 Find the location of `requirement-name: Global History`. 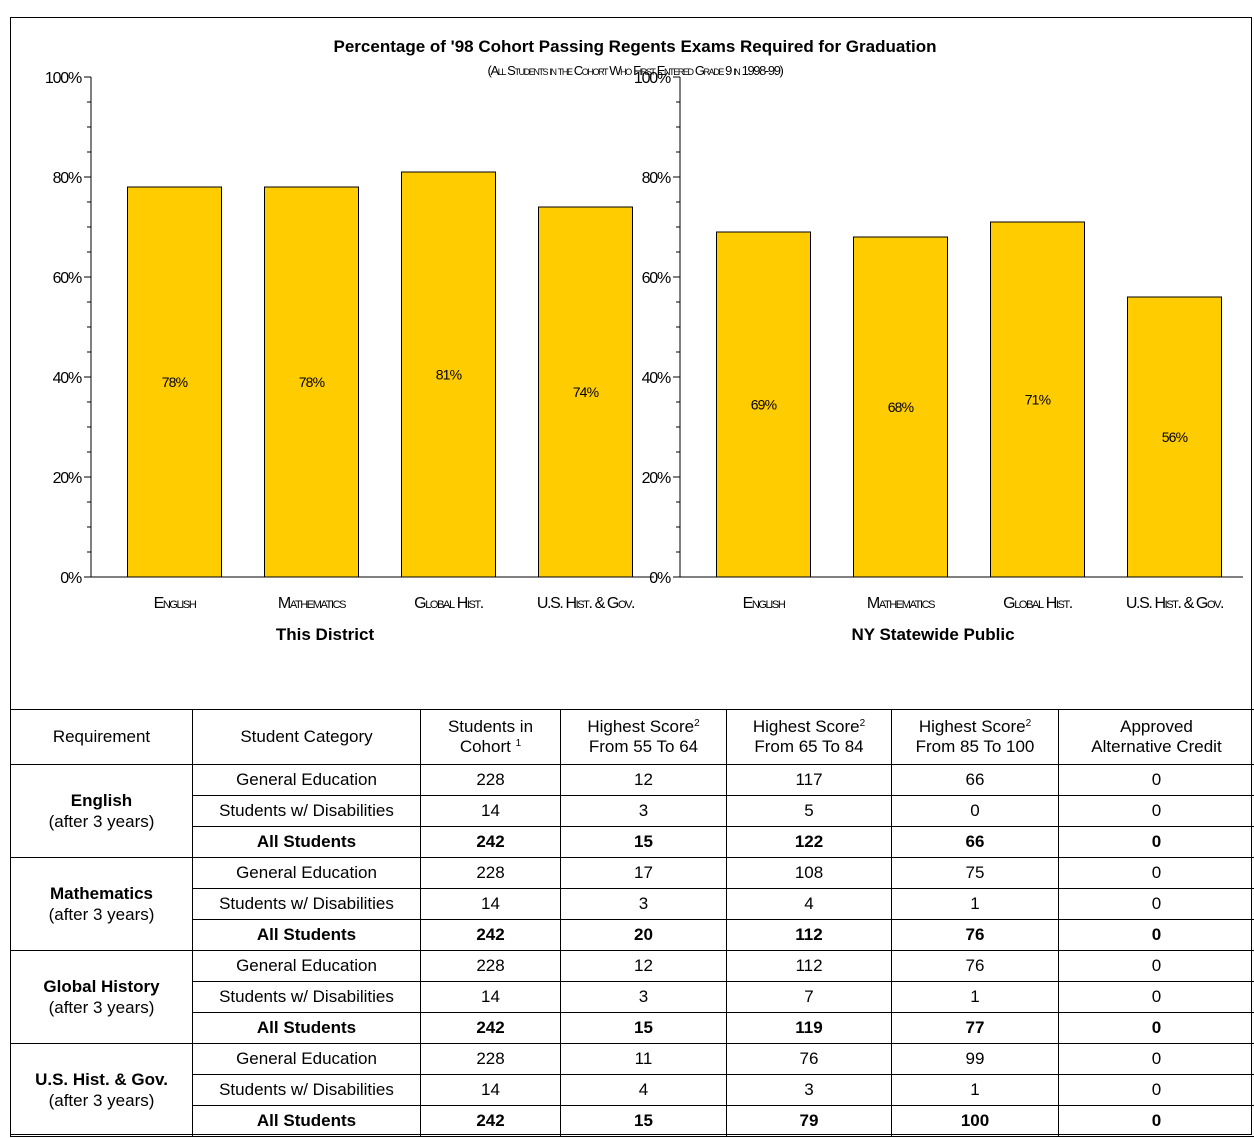

requirement-name: Global History is located at coordinates (101, 986).